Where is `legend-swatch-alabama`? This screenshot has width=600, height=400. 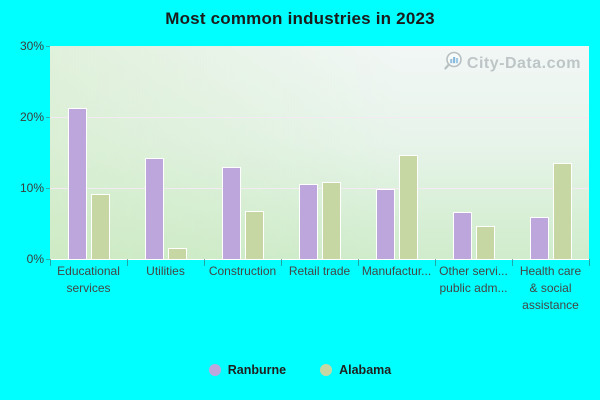 legend-swatch-alabama is located at coordinates (326, 370).